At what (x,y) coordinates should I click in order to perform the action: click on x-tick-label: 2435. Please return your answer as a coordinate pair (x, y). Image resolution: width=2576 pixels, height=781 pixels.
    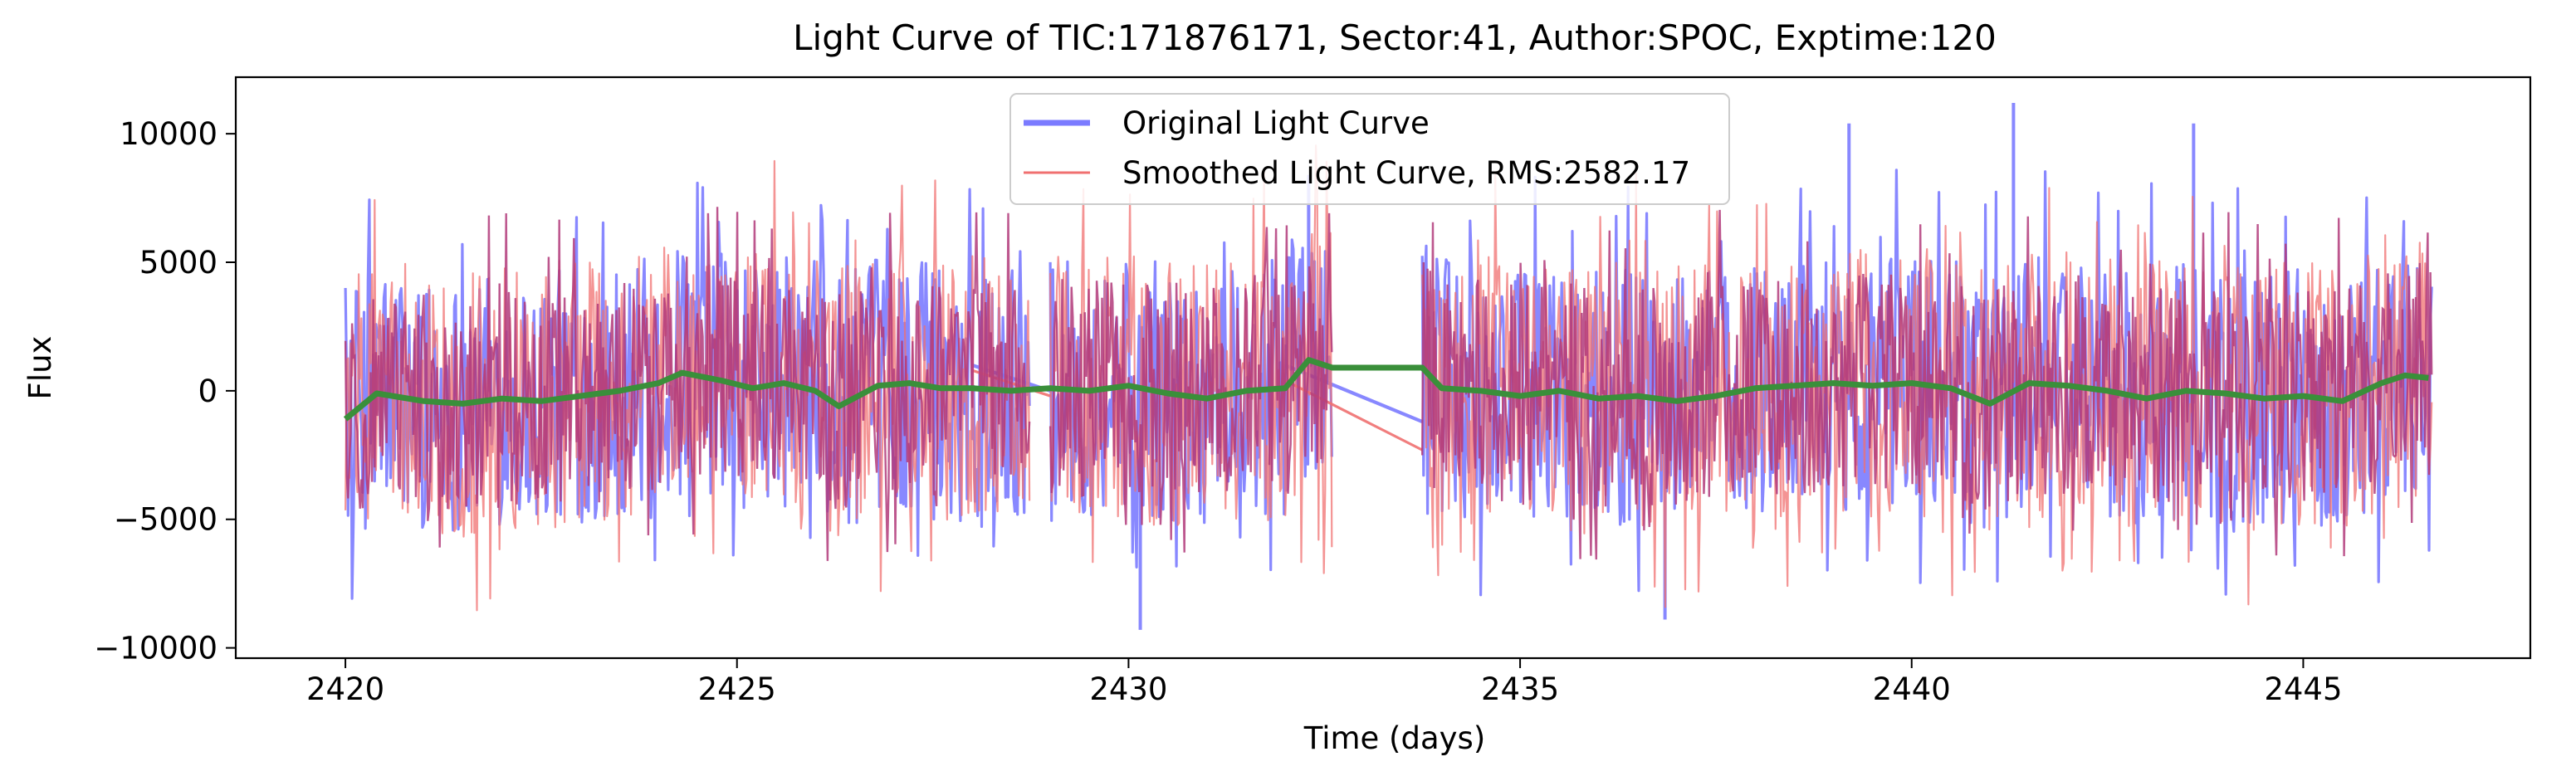
    Looking at the image, I should click on (1520, 689).